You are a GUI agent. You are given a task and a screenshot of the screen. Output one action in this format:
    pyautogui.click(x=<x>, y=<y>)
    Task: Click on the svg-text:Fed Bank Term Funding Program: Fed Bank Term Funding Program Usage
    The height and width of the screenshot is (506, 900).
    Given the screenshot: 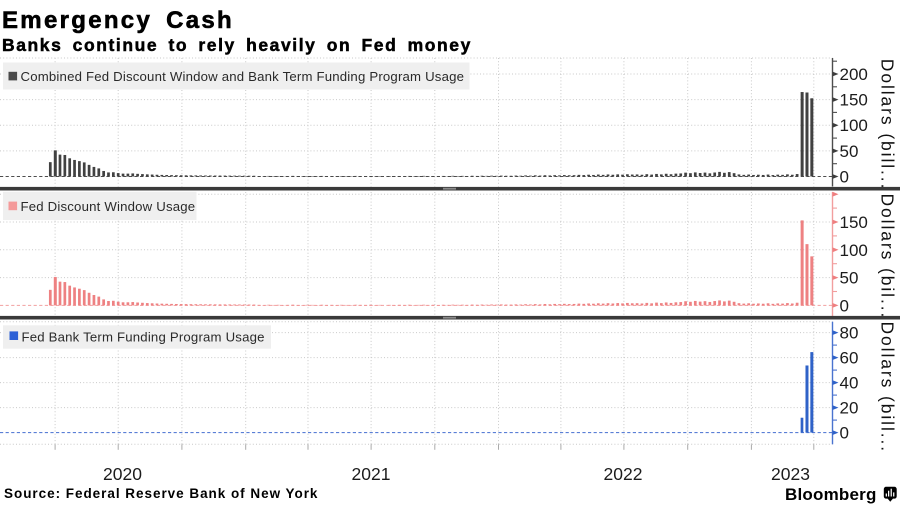 What is the action you would take?
    pyautogui.click(x=143, y=336)
    